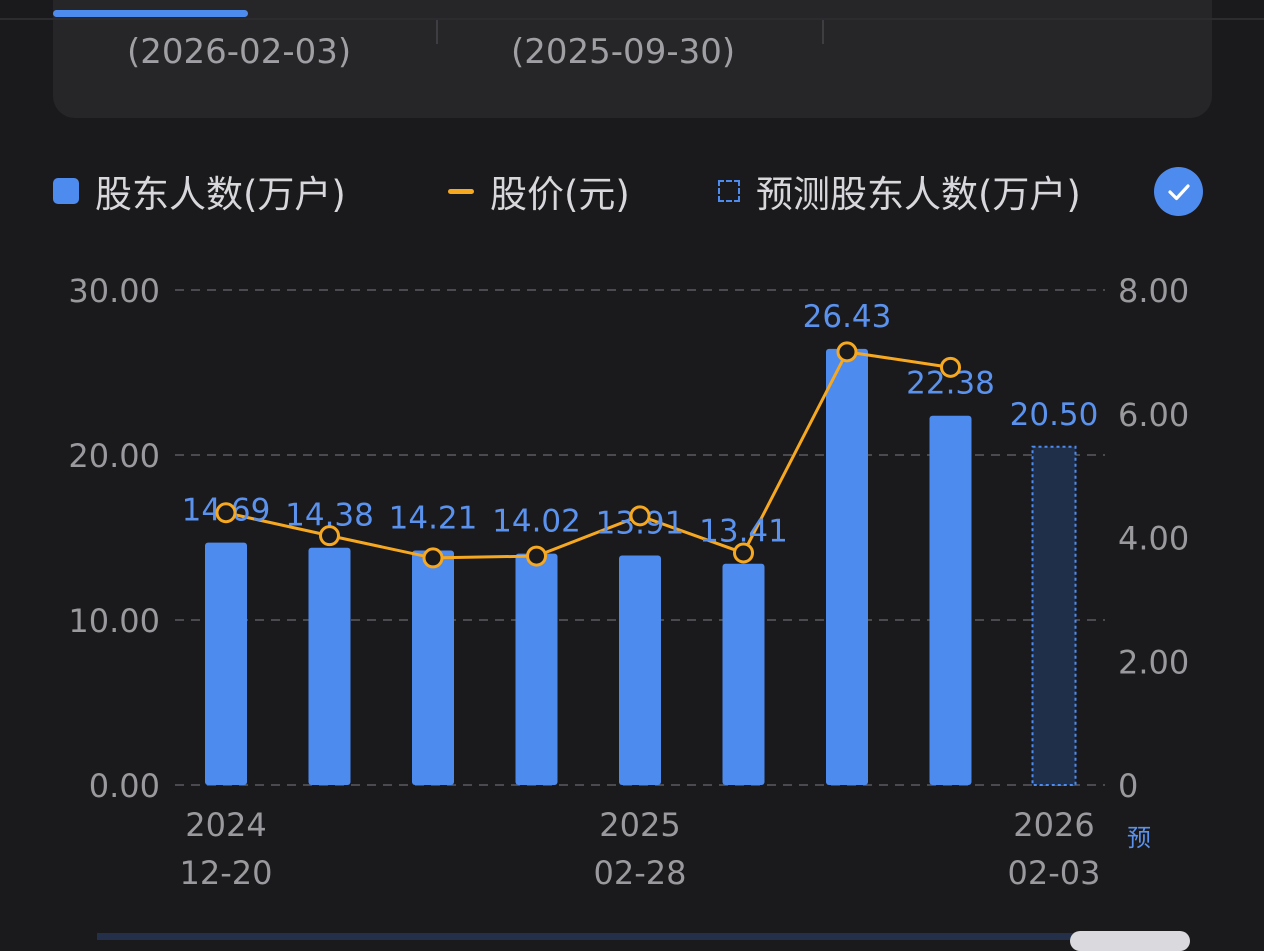 This screenshot has height=951, width=1264. I want to click on legend-label-price: 股价(元), so click(560, 194).